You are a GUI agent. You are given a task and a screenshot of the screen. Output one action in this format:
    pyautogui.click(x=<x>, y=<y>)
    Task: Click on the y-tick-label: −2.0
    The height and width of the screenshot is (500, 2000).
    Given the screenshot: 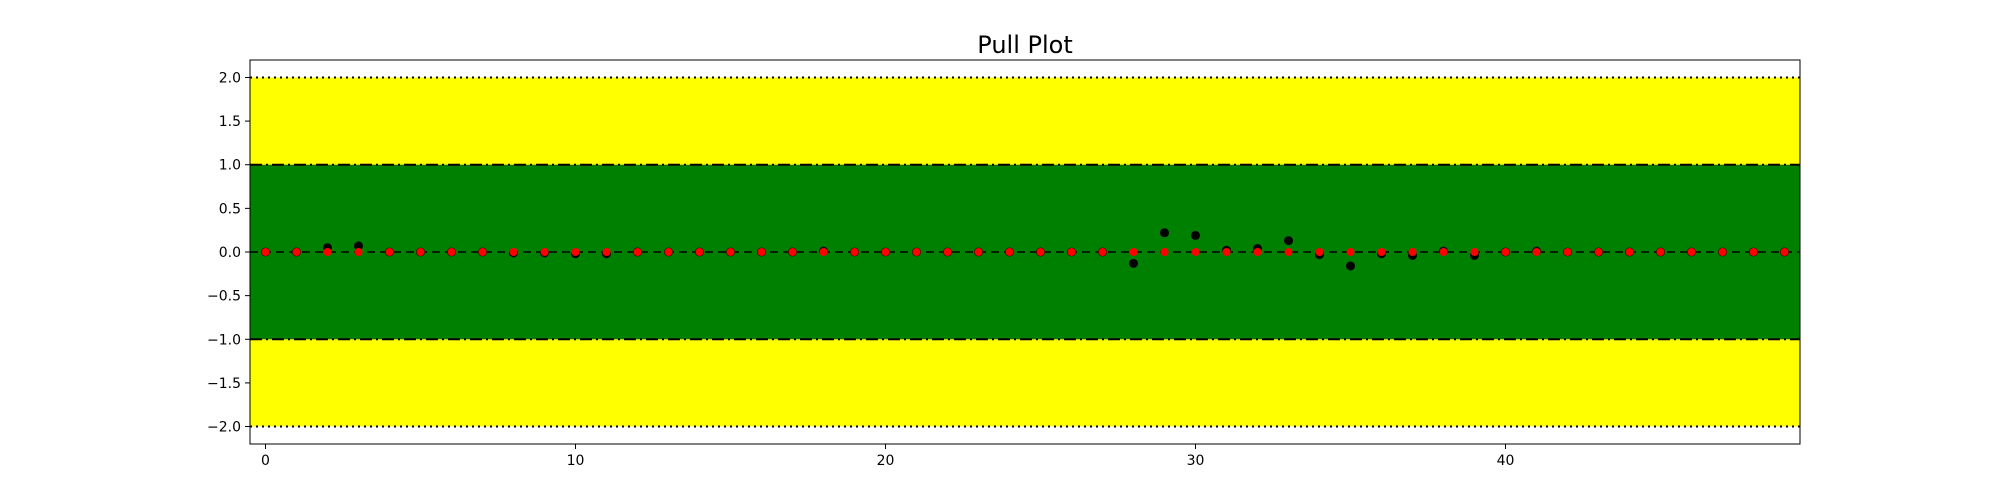 What is the action you would take?
    pyautogui.click(x=224, y=428)
    